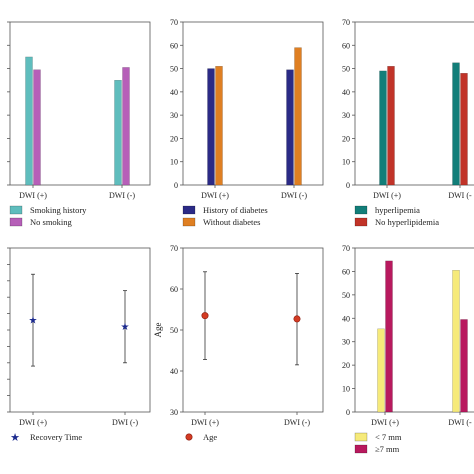 Image resolution: width=474 pixels, height=474 pixels. What do you see at coordinates (56, 437) in the screenshot?
I see `legend-label: Recovery Time` at bounding box center [56, 437].